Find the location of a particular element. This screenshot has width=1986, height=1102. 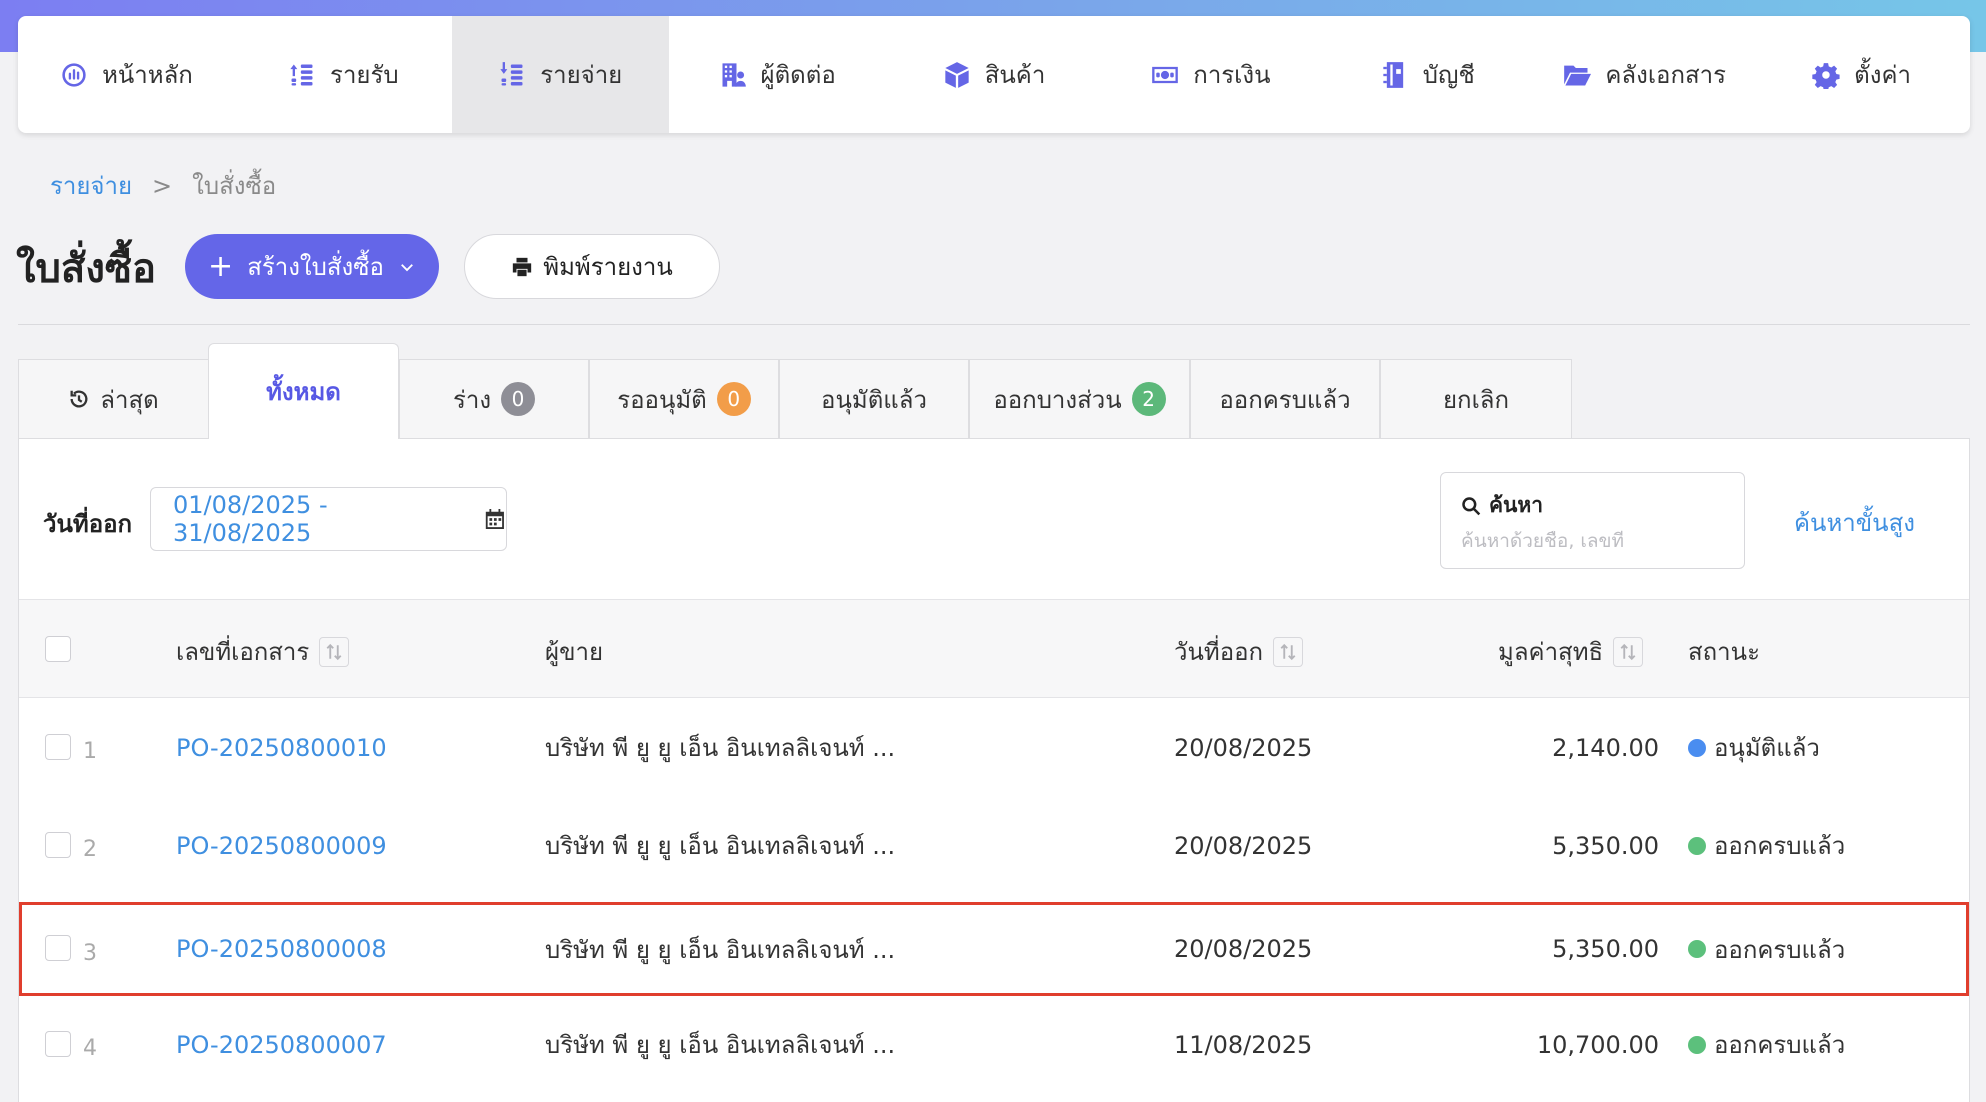

nav-label: บัญชี is located at coordinates (1448, 75).